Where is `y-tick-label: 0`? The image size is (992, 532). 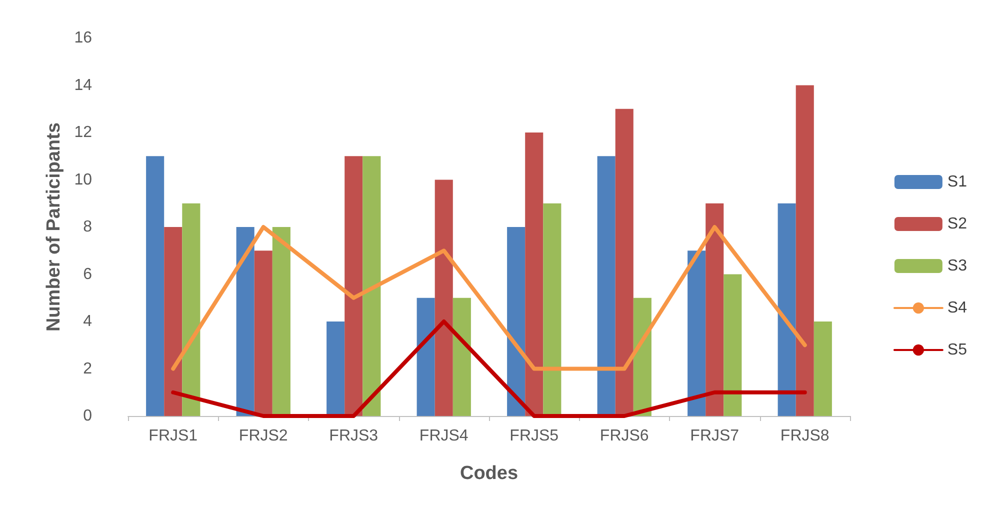
y-tick-label: 0 is located at coordinates (87, 416).